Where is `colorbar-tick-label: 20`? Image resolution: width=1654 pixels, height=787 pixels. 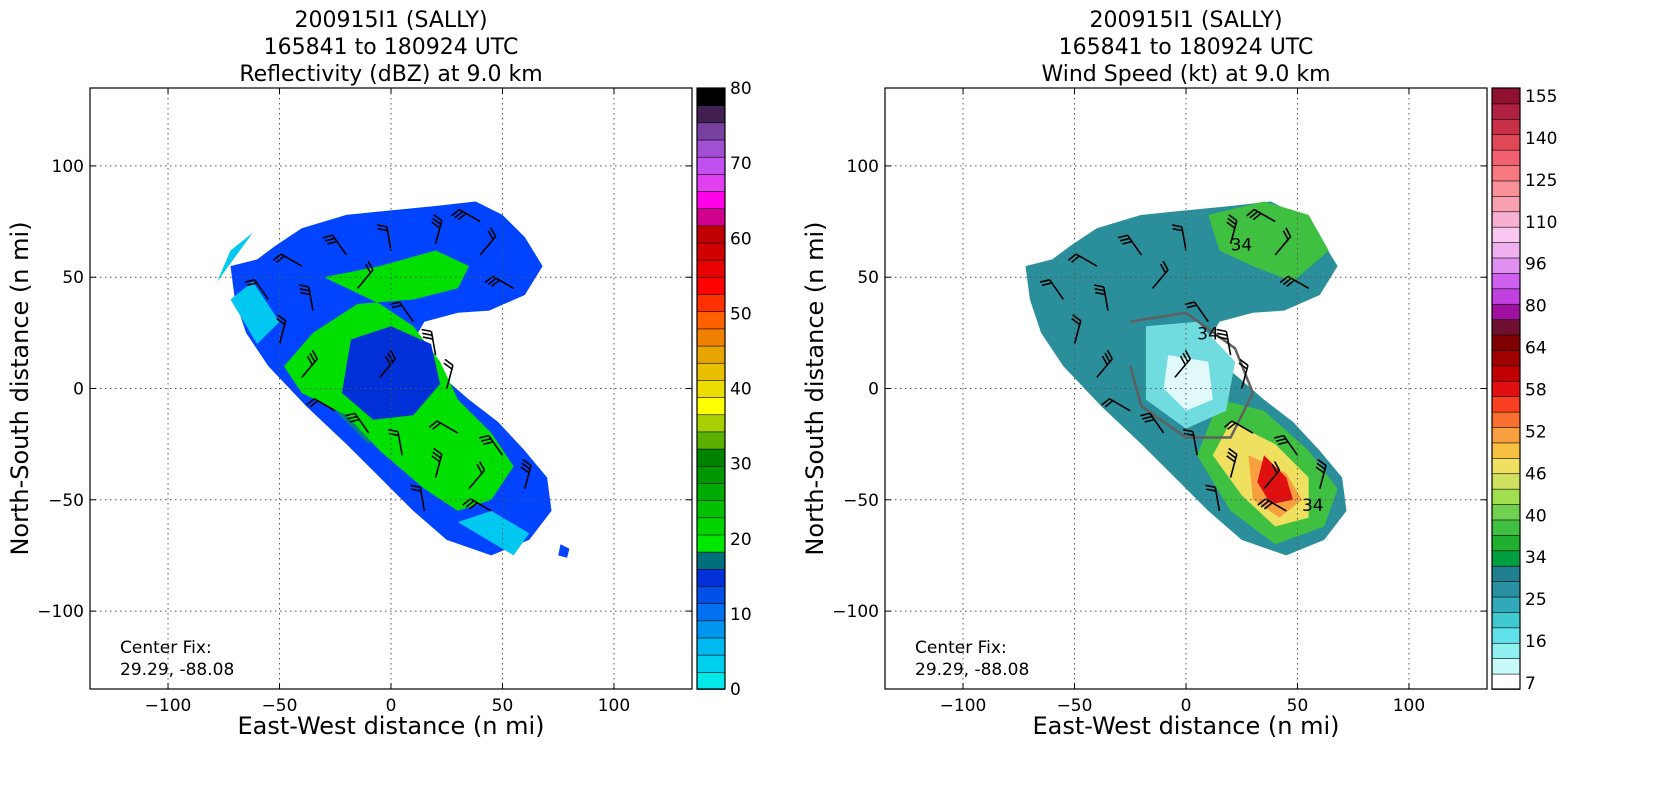 colorbar-tick-label: 20 is located at coordinates (741, 540).